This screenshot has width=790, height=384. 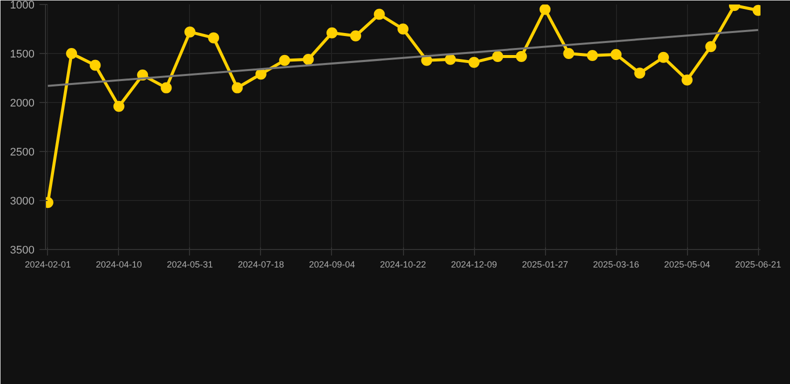 What do you see at coordinates (403, 265) in the screenshot?
I see `x-tick-label: 2024-10-22` at bounding box center [403, 265].